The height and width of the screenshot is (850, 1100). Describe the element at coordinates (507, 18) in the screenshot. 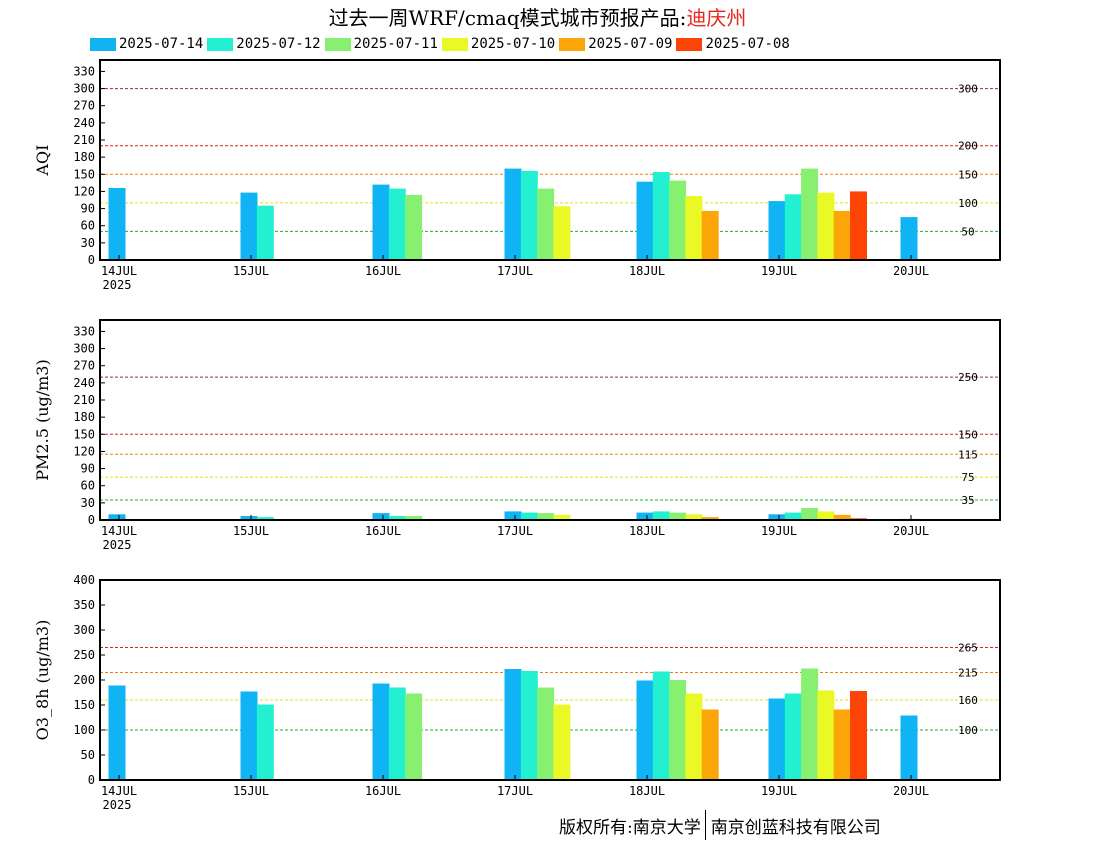

I see `title-prefix: 过去一周WRF/cmaq模式城市预报产品:` at that location.